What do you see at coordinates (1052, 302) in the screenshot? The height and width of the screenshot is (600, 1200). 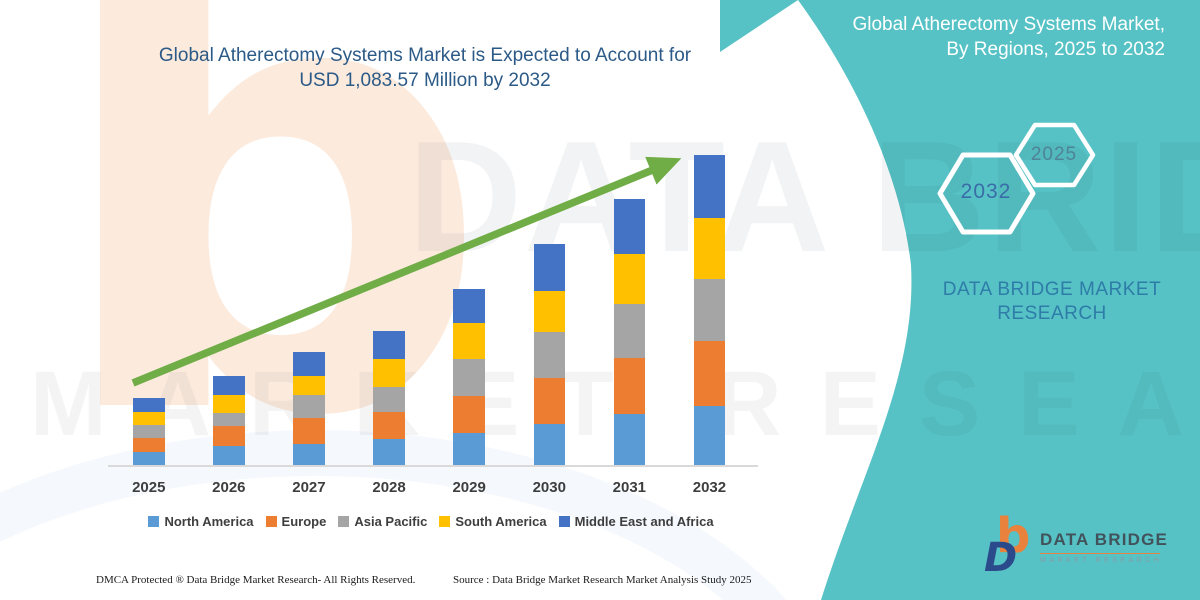 I see `brand-text: DATA BRIDGE MARKET RESEARCH` at bounding box center [1052, 302].